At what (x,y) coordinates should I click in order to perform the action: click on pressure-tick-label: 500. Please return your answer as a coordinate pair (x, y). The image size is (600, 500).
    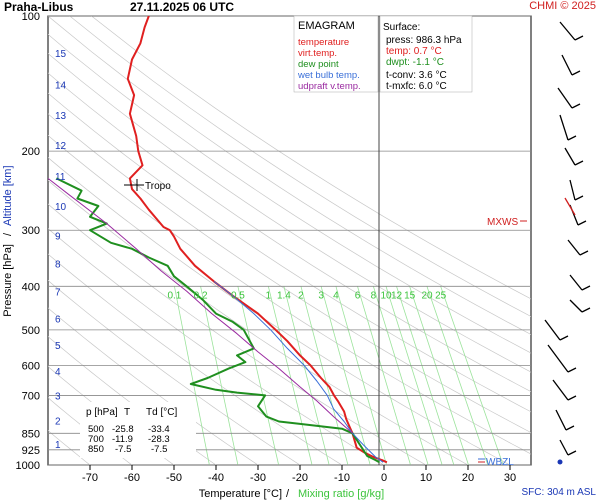
    Looking at the image, I should click on (31, 331).